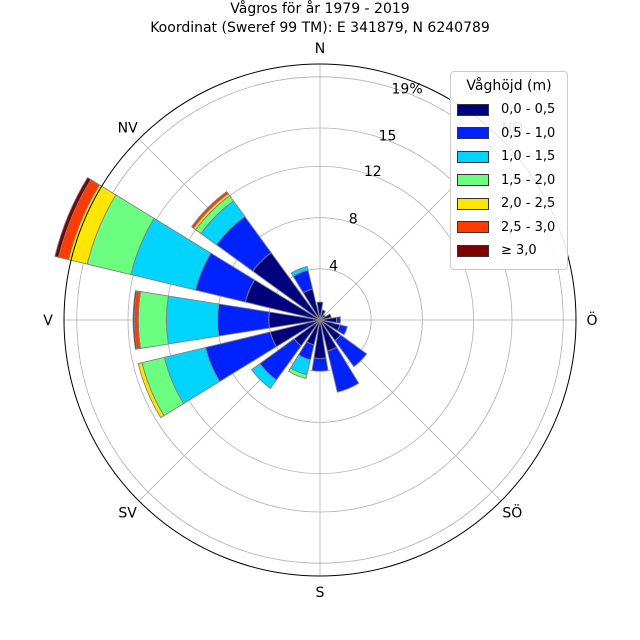 The image size is (640, 640). Describe the element at coordinates (528, 133) in the screenshot. I see `legend-label-1: 0,5 - 1,0` at that location.